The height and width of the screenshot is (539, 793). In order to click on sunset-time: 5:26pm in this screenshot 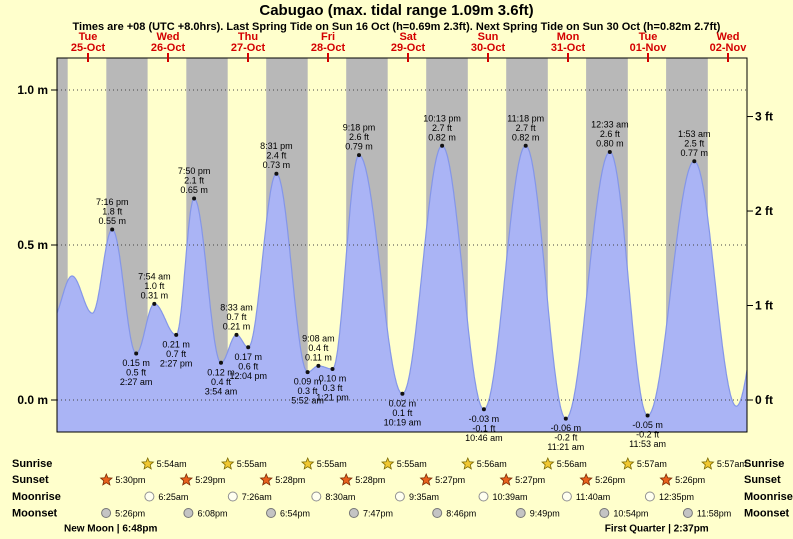, I will do `click(610, 480)`.